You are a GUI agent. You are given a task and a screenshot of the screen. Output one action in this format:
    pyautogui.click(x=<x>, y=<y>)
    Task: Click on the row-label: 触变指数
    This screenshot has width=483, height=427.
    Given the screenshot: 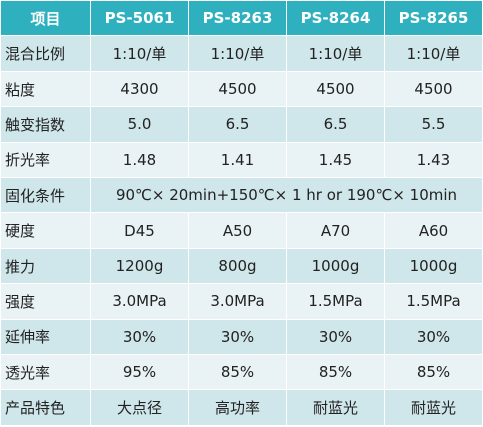 What is the action you would take?
    pyautogui.click(x=45, y=124)
    